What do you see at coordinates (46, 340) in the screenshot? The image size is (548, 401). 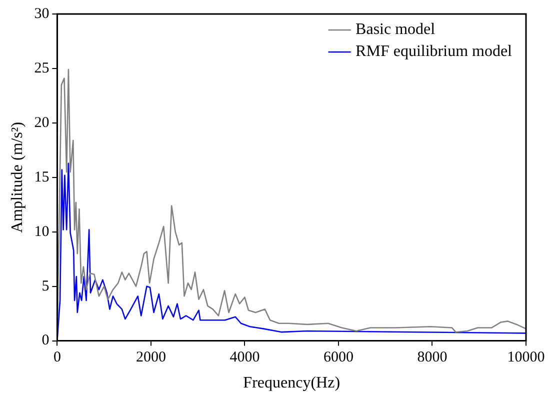 I see `y-tick-label: 0` at bounding box center [46, 340].